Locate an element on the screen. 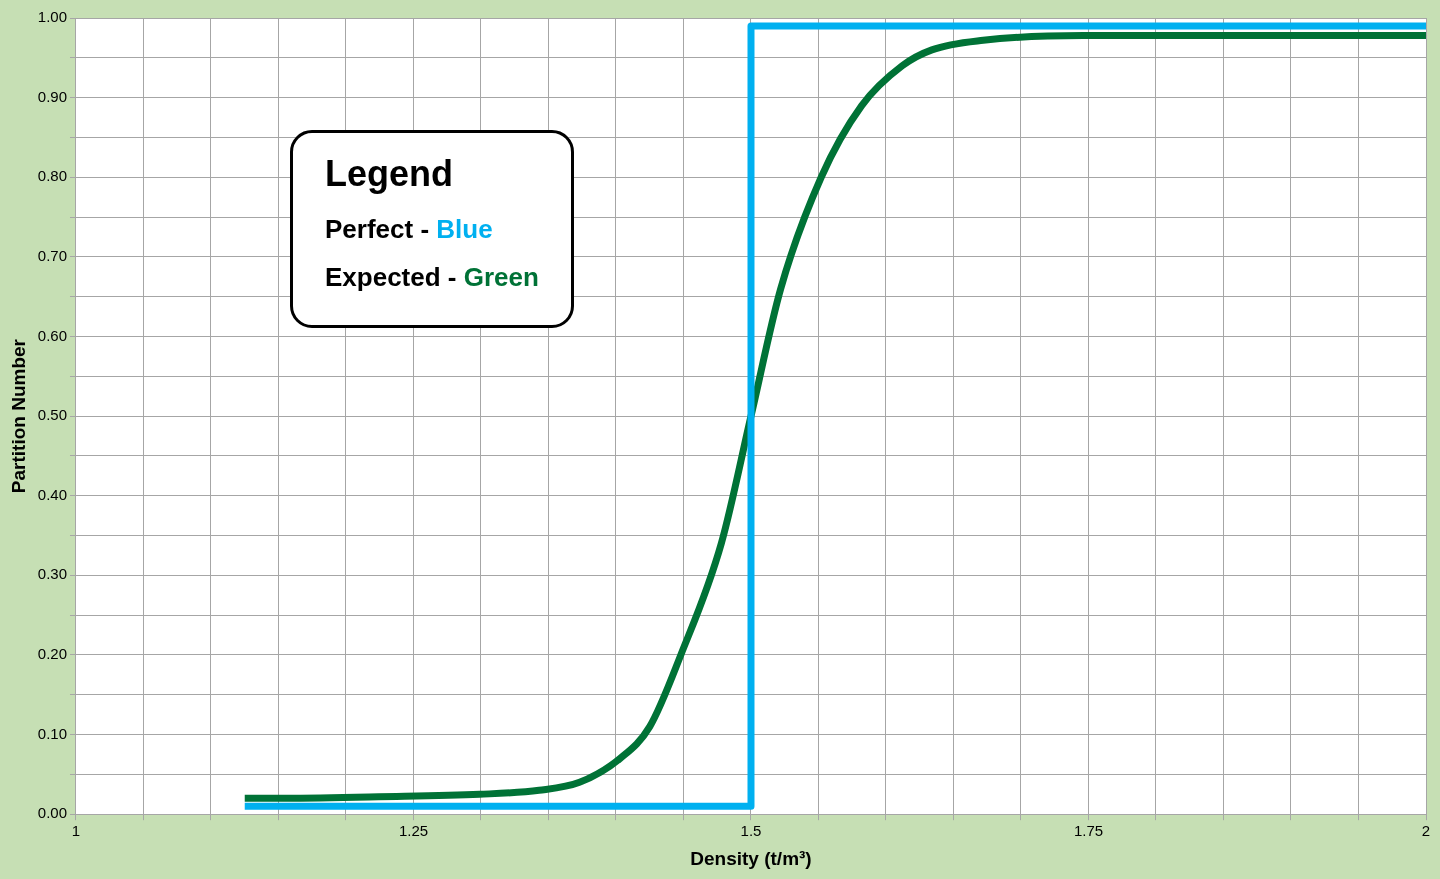  x-tick-label: 1.75 is located at coordinates (1088, 831).